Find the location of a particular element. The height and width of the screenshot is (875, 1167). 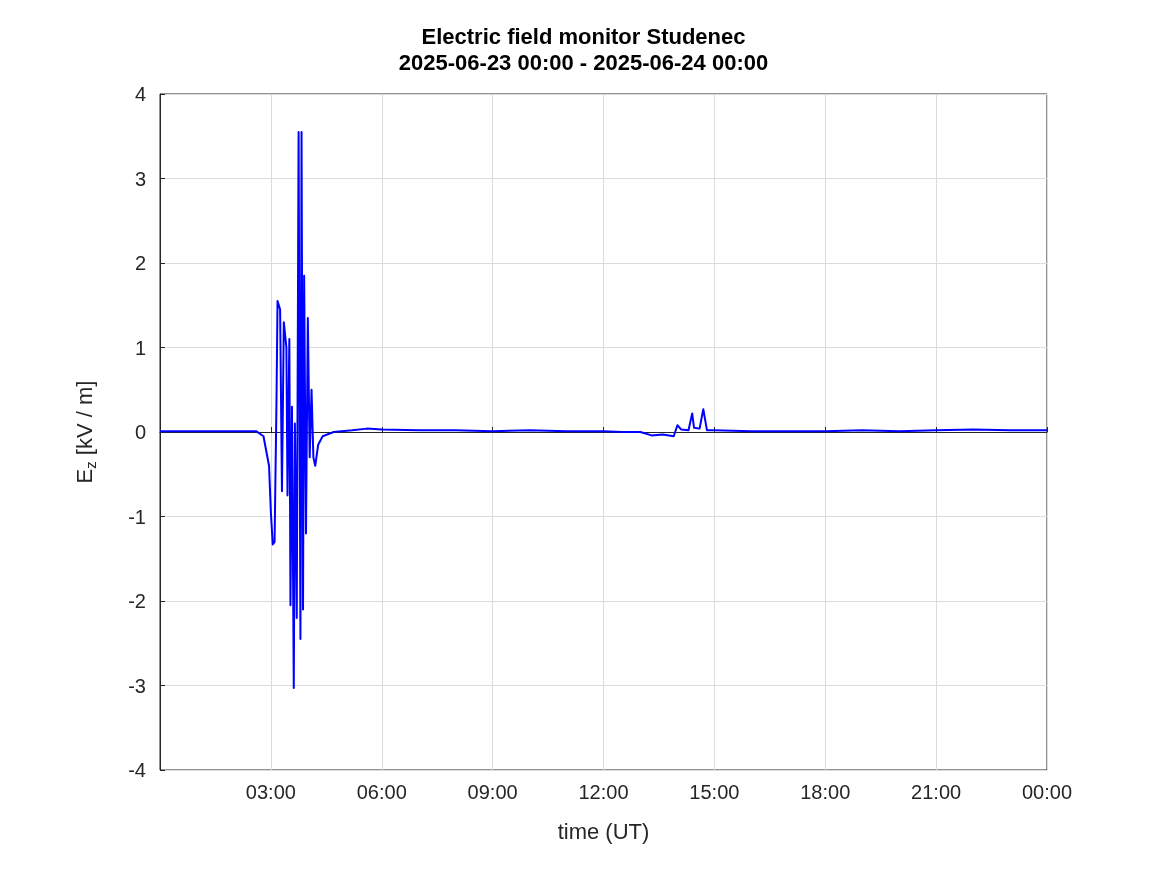

y-tick-label: 4 is located at coordinates (140, 94).